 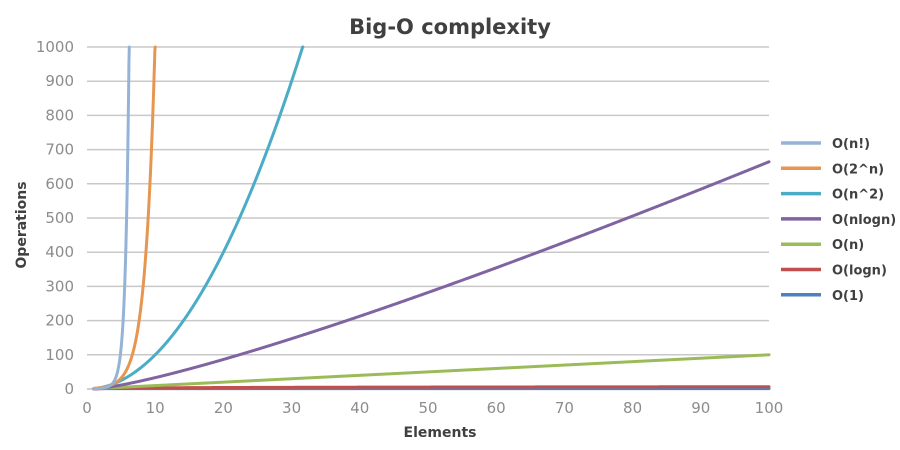 What do you see at coordinates (858, 195) in the screenshot?
I see `legend-label: O(n^2)` at bounding box center [858, 195].